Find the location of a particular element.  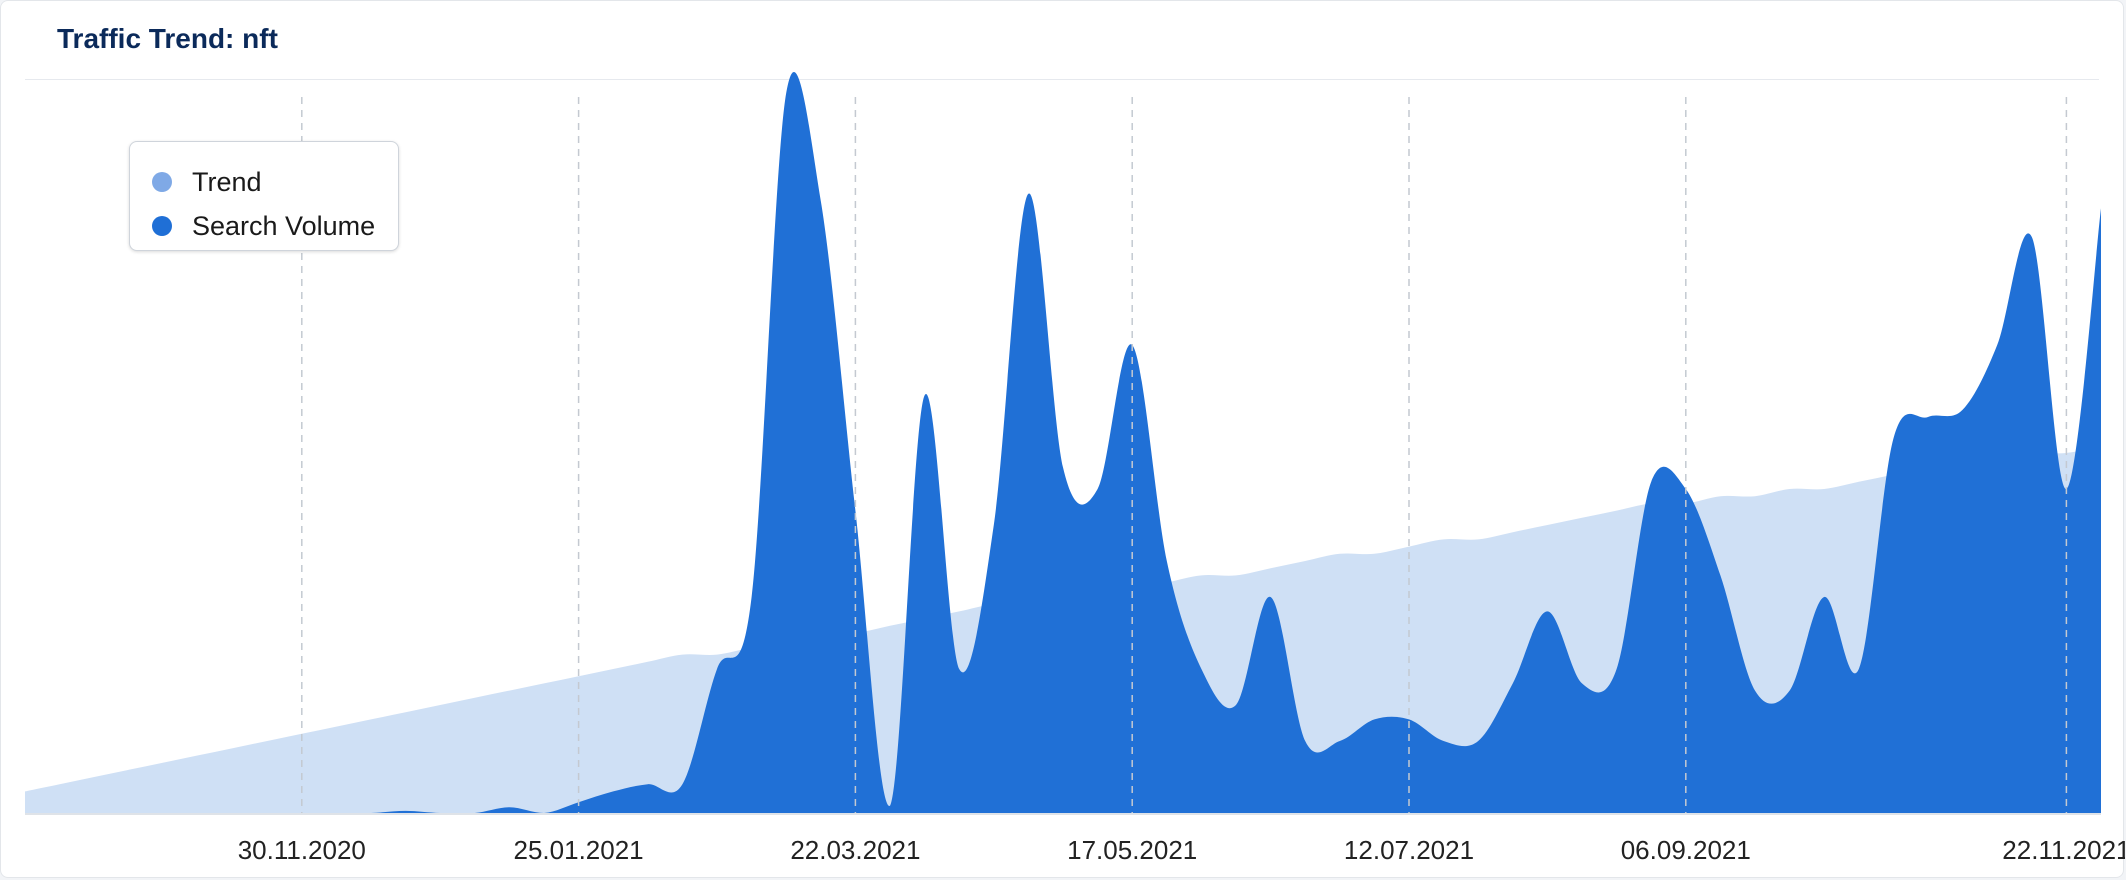

x-tick-label: 30.11.2020 is located at coordinates (302, 850).